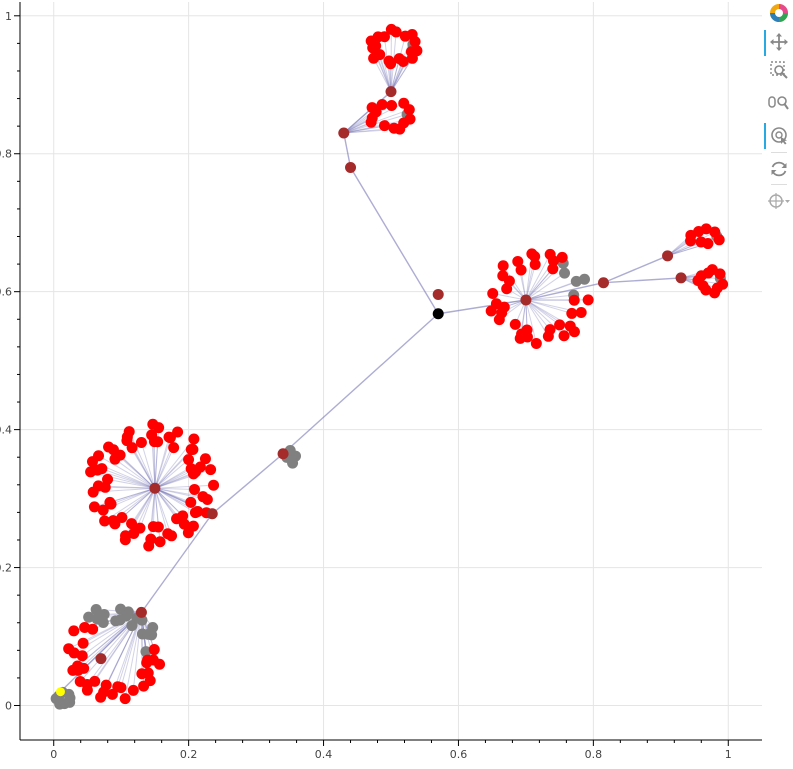  I want to click on plot-toolbar, so click(778, 110).